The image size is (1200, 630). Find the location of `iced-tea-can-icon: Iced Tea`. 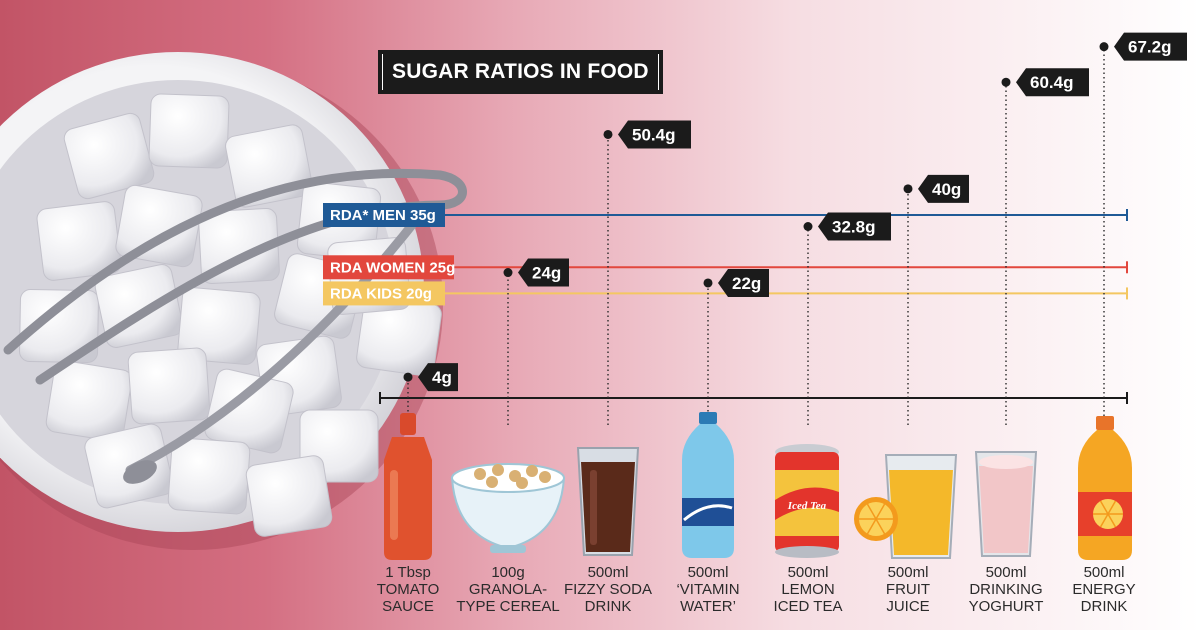

iced-tea-can-icon: Iced Tea is located at coordinates (807, 501).